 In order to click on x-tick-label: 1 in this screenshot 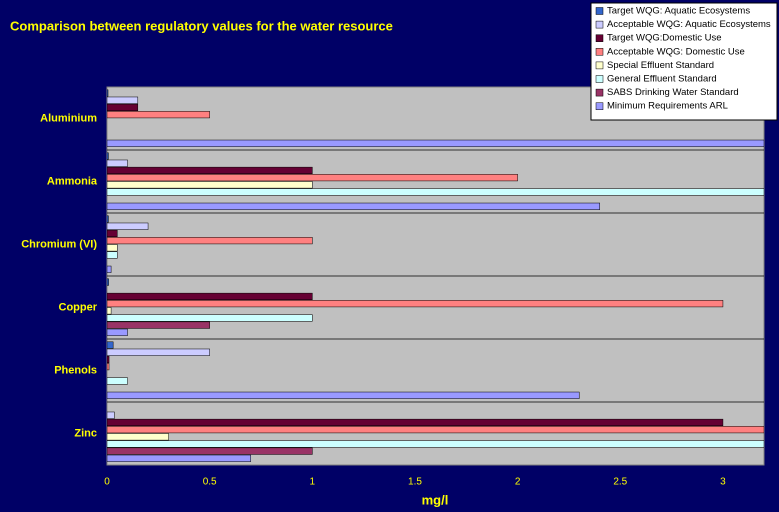, I will do `click(313, 482)`.